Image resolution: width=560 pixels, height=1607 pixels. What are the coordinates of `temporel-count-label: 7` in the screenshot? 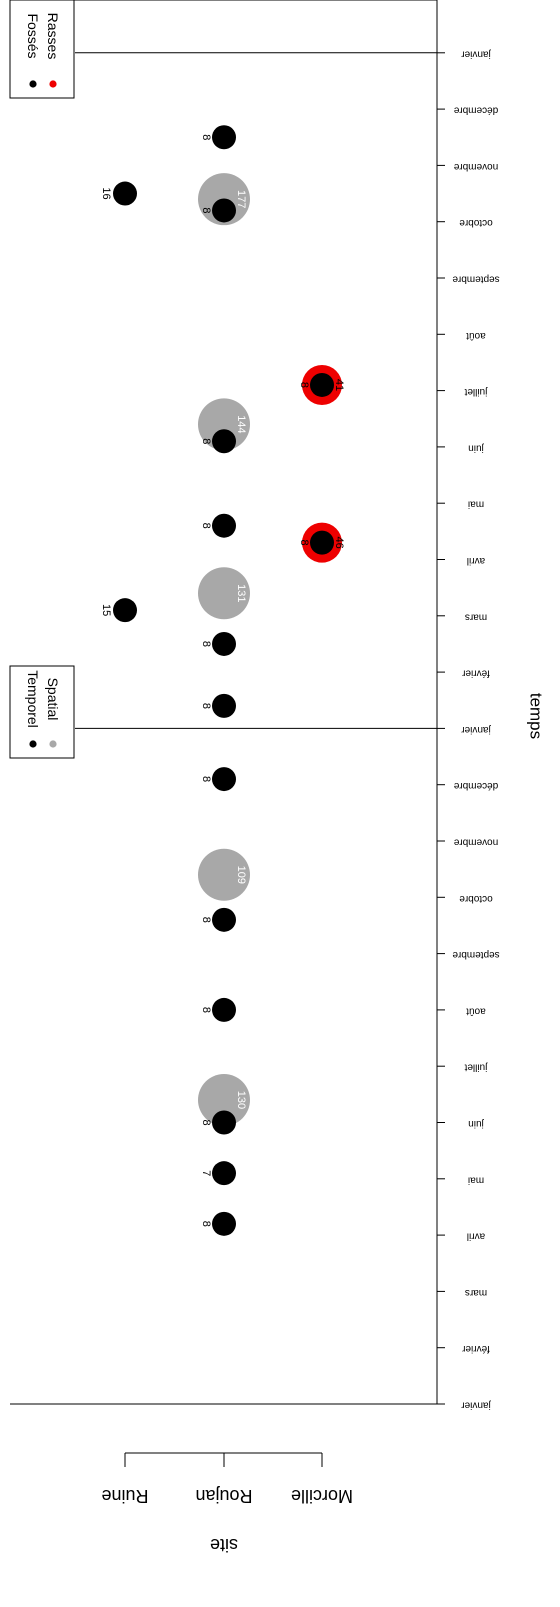 It's located at (206, 1173).